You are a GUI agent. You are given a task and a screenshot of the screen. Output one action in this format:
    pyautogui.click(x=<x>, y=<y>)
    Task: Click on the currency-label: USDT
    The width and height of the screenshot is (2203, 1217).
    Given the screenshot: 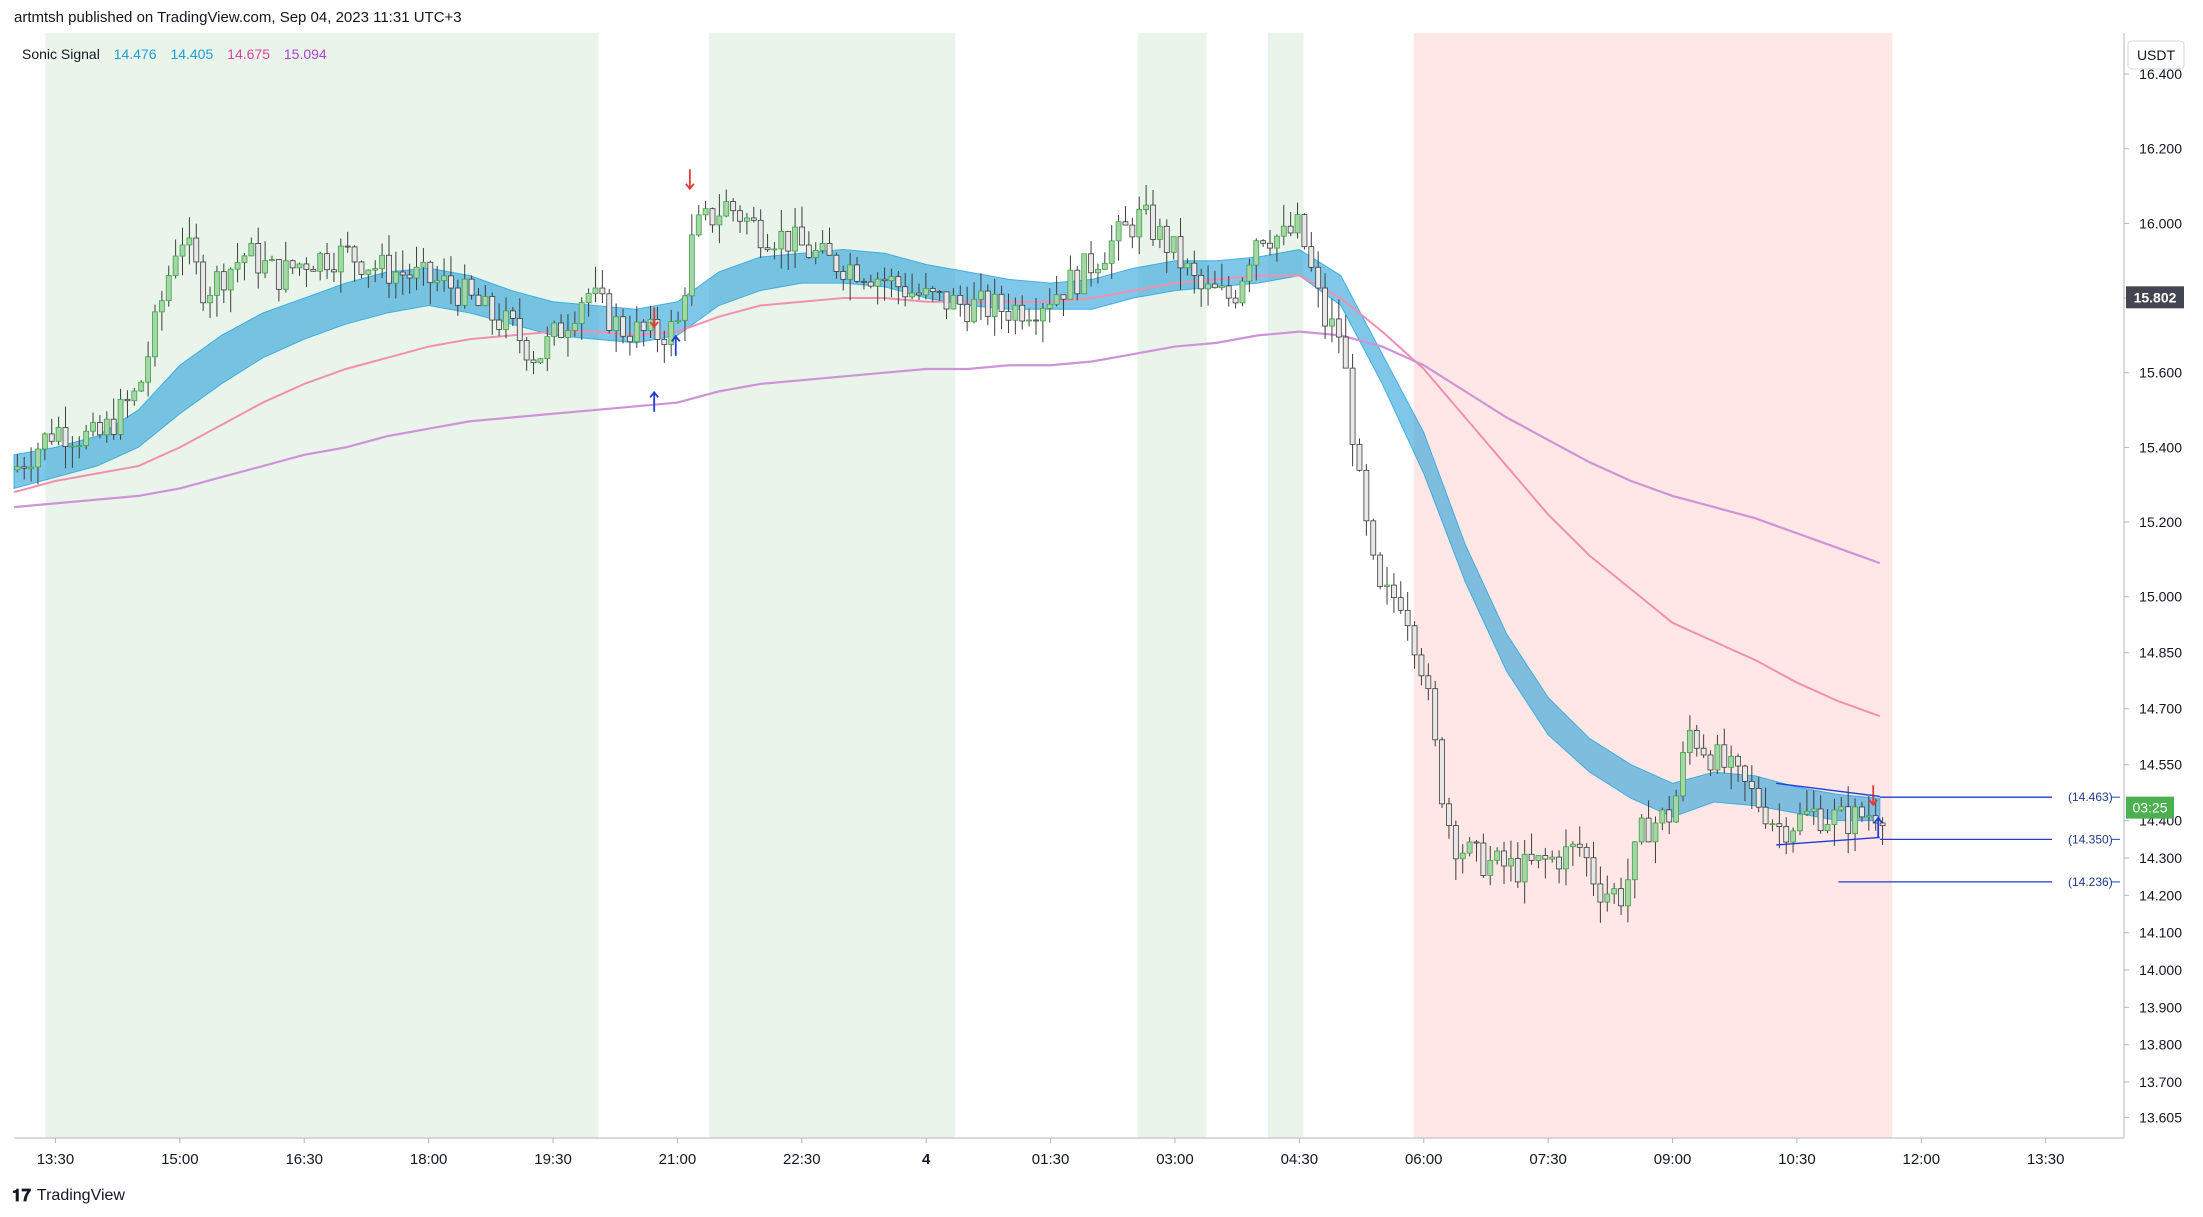 What is the action you would take?
    pyautogui.click(x=2156, y=55)
    